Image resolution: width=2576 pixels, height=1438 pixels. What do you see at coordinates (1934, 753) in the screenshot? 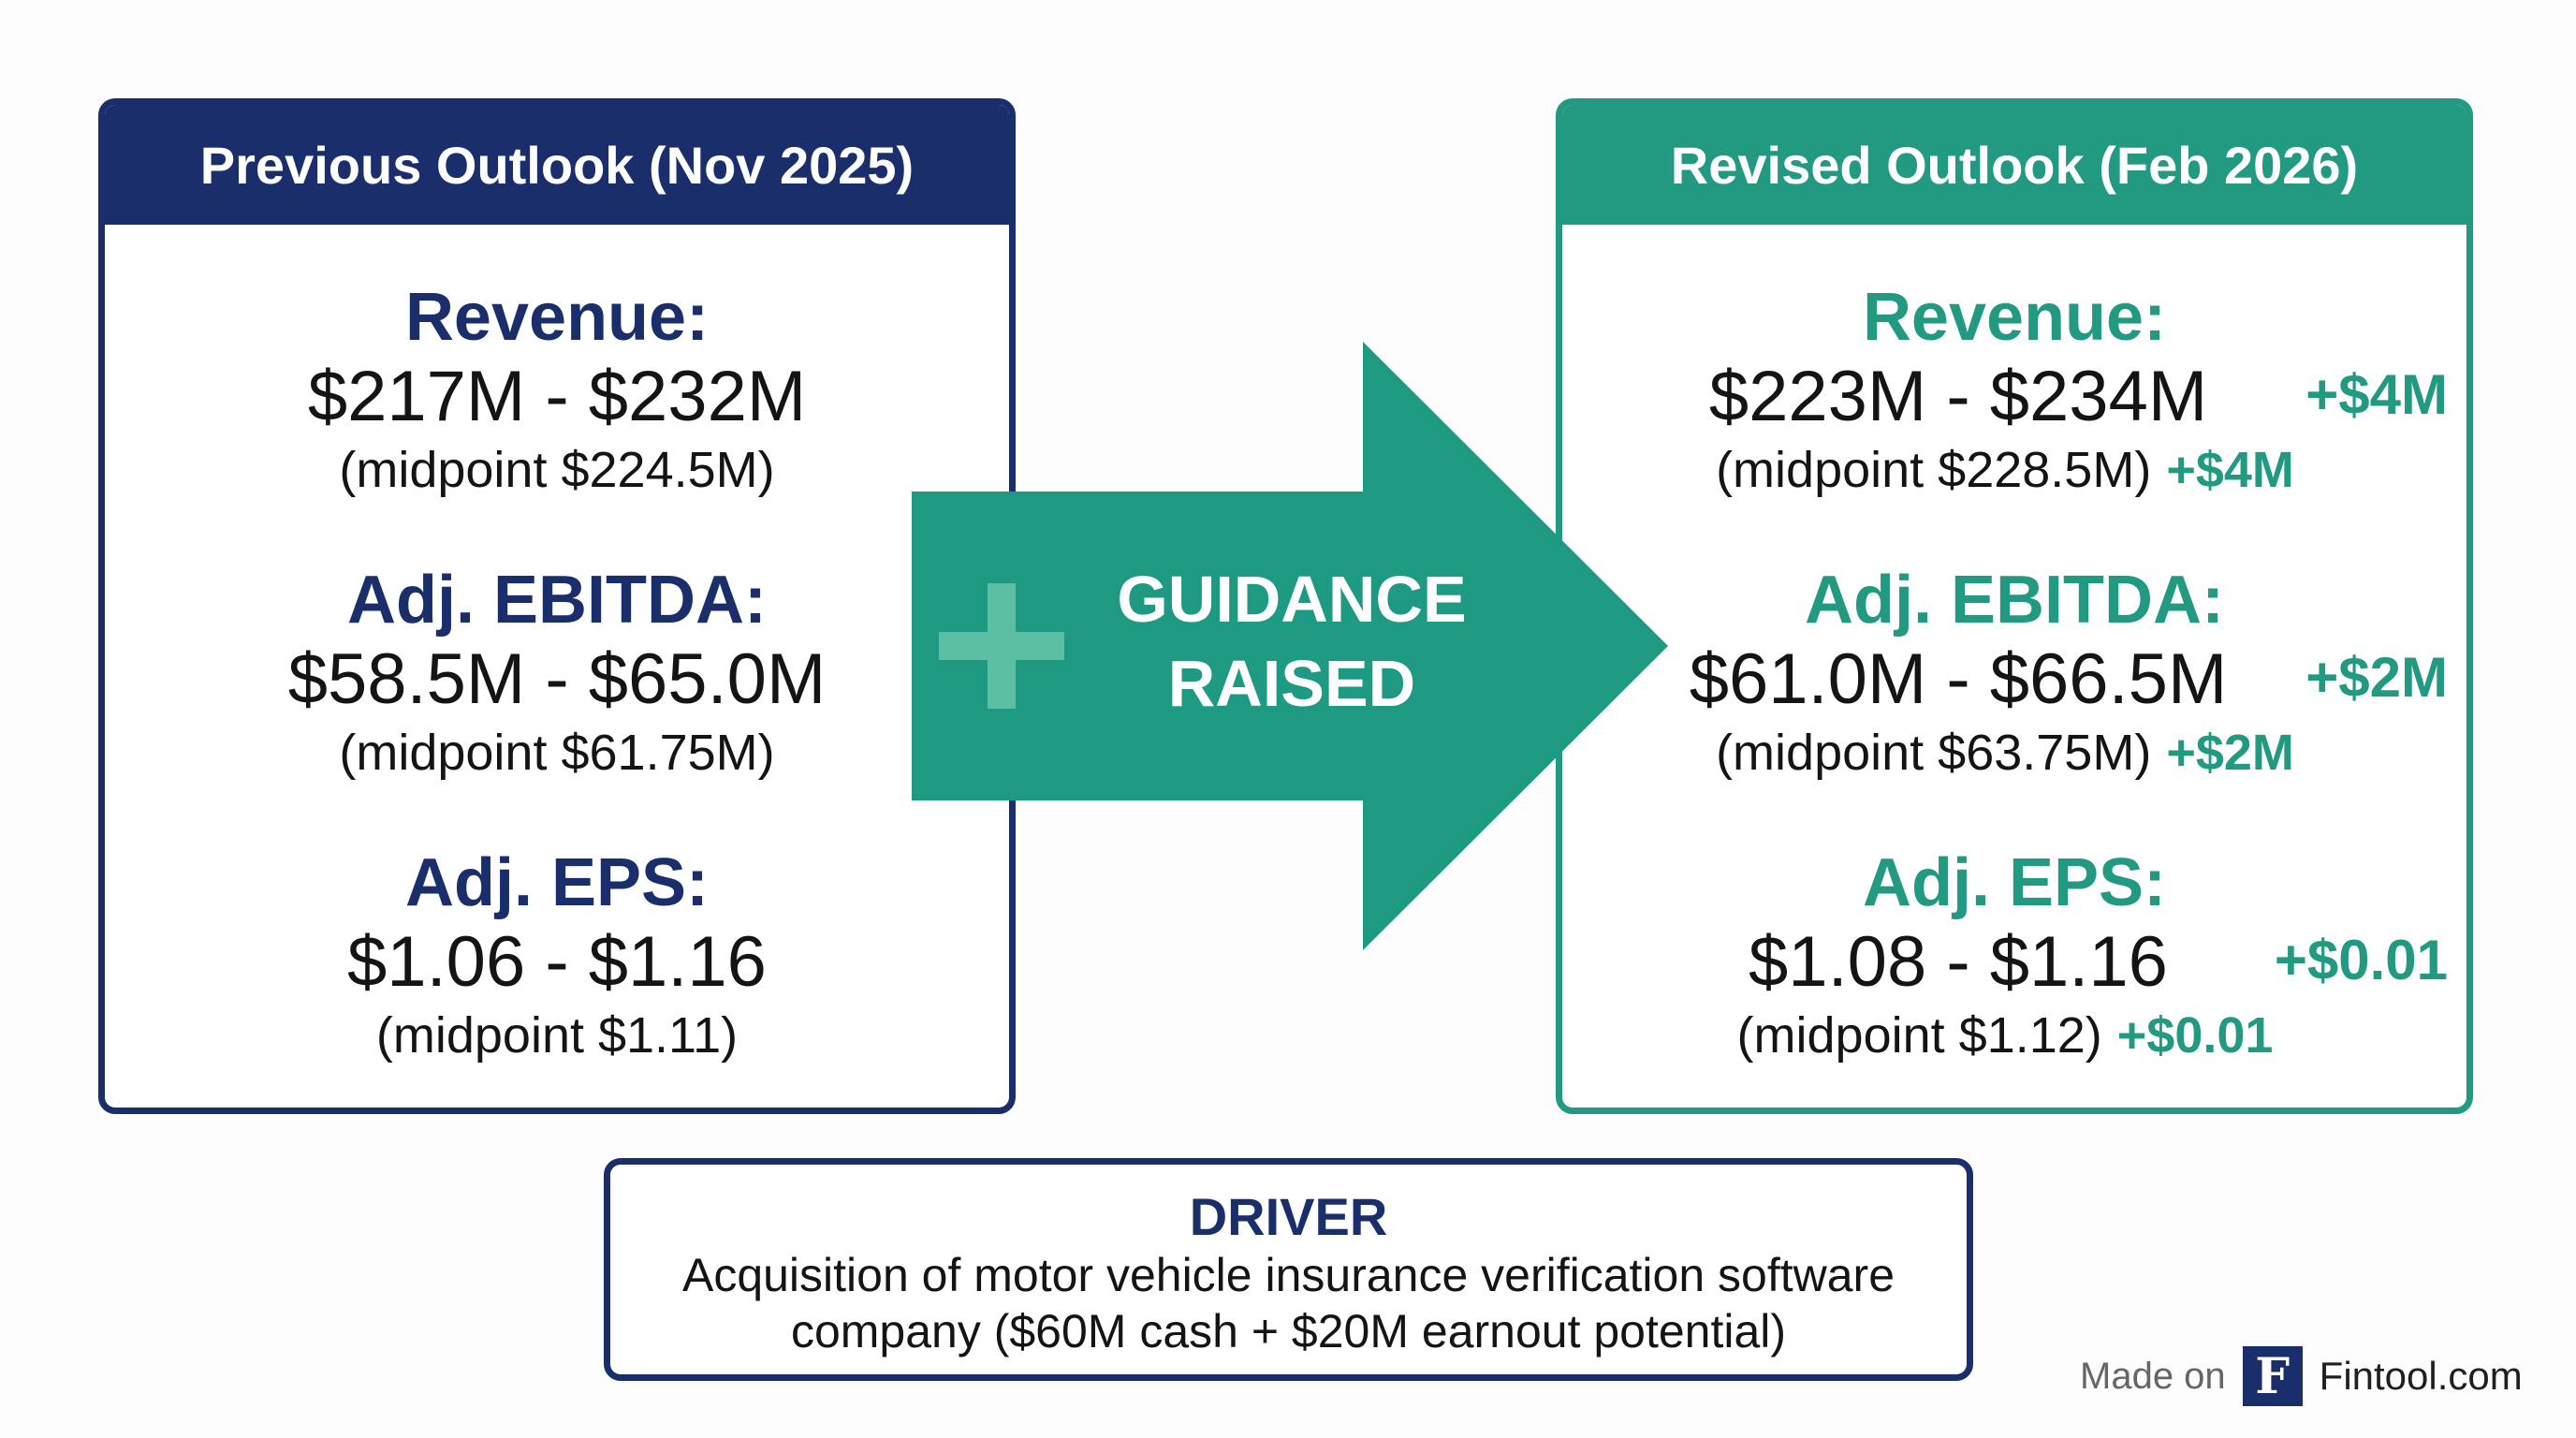
I see `metric-midpoint: (midpoint $63.75M)` at bounding box center [1934, 753].